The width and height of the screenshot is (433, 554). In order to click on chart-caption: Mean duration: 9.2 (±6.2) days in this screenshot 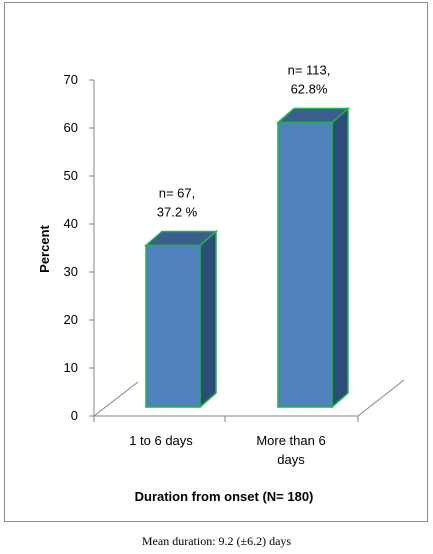, I will do `click(216, 541)`.